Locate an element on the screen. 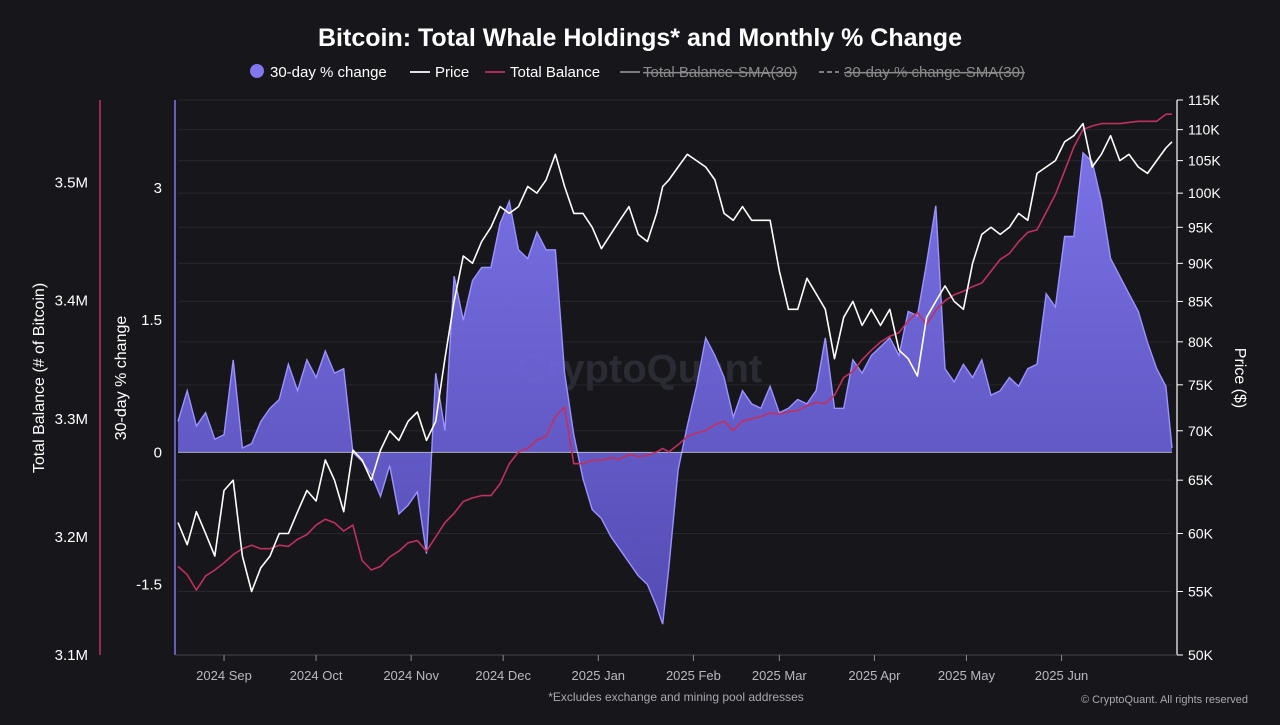 The height and width of the screenshot is (725, 1280). balance-tick-label: 3.3M is located at coordinates (71, 419).